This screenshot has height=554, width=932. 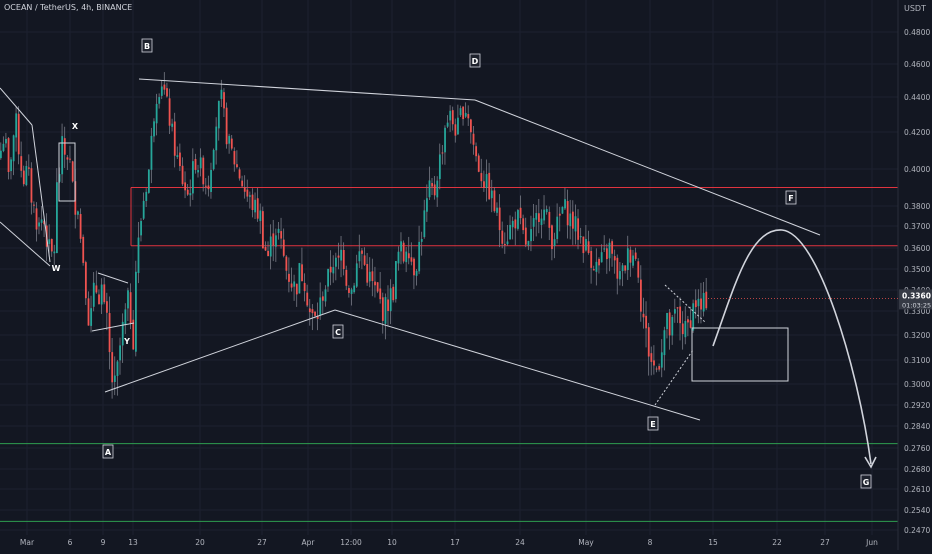 What do you see at coordinates (917, 32) in the screenshot?
I see `y-tick-label: 0.4800` at bounding box center [917, 32].